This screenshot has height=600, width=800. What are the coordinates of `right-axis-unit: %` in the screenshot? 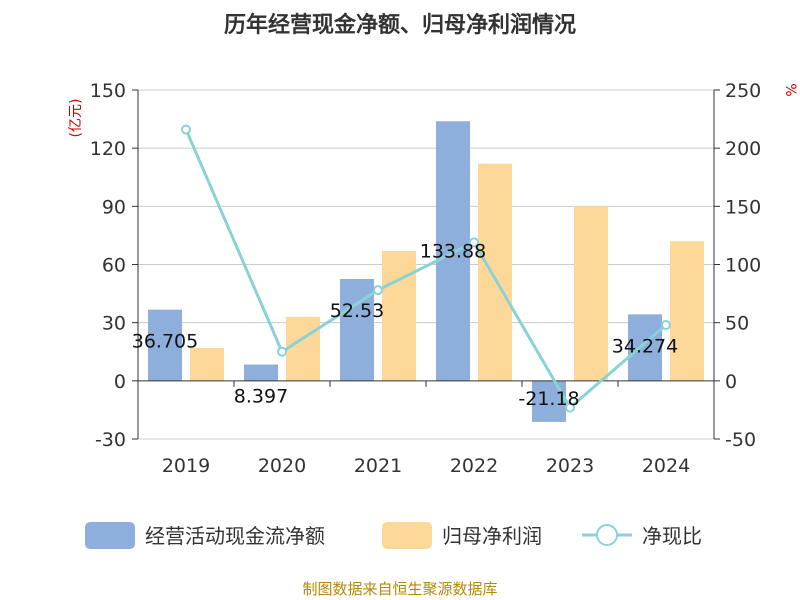 It's located at (790, 89).